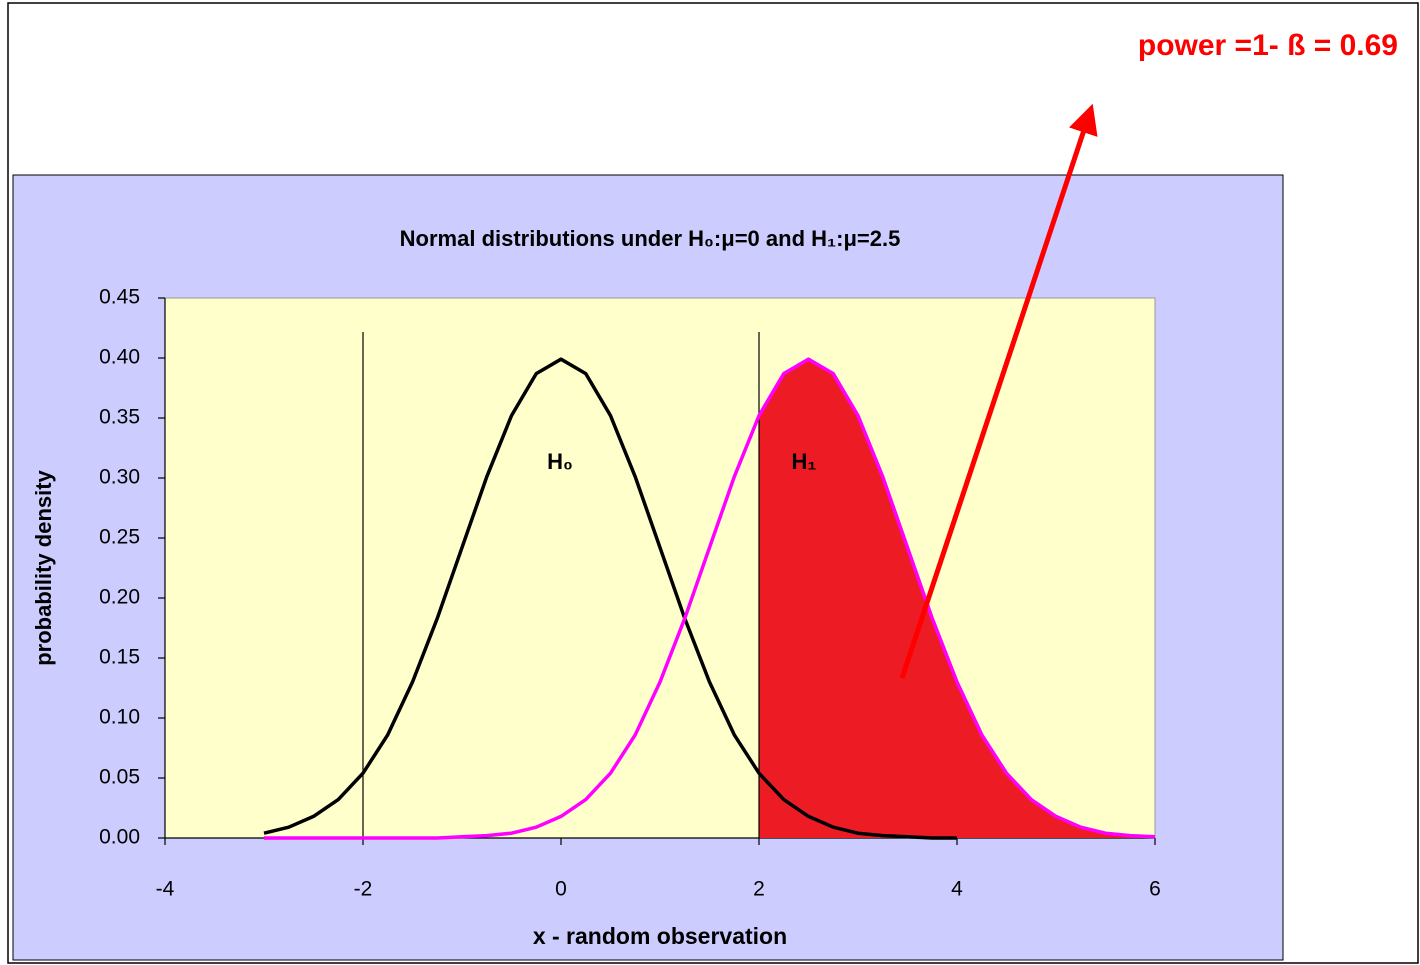 Image resolution: width=1420 pixels, height=965 pixels. I want to click on y-tick-label: 0.20, so click(119, 597).